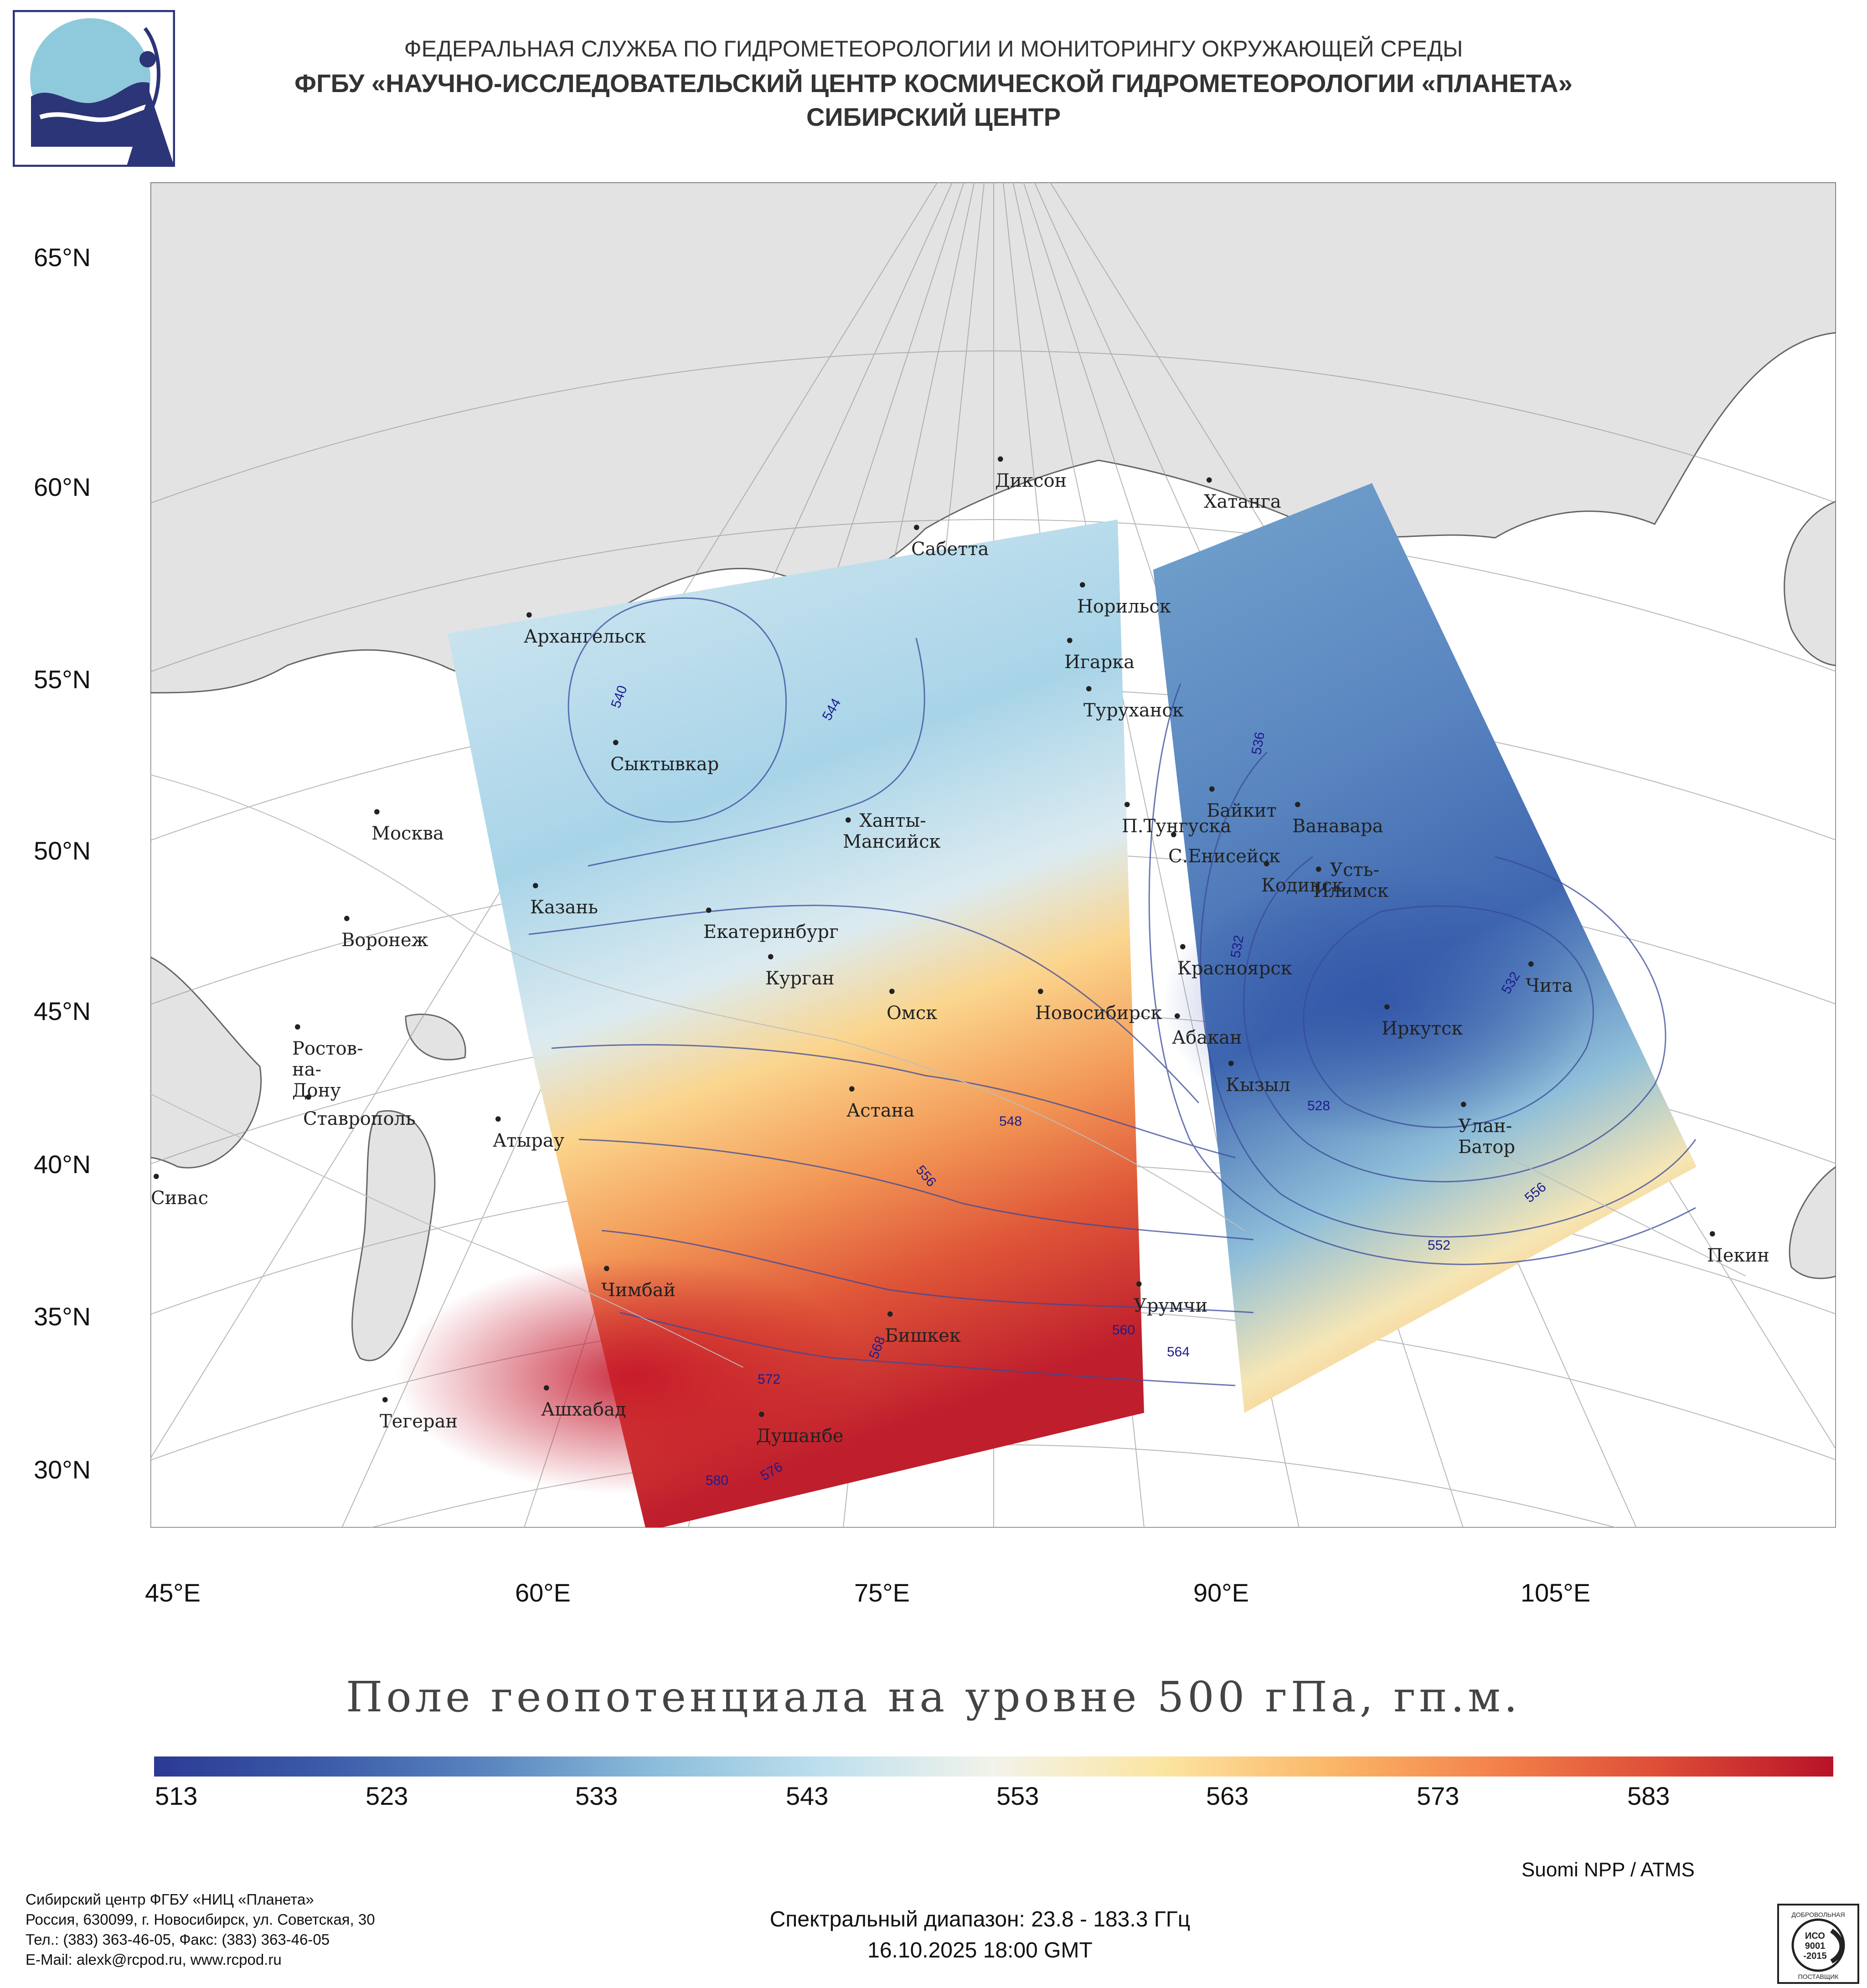  What do you see at coordinates (980, 1919) in the screenshot?
I see `spectral-range: Спектральный диапазон: 23.8 - 183.3 ГГц` at bounding box center [980, 1919].